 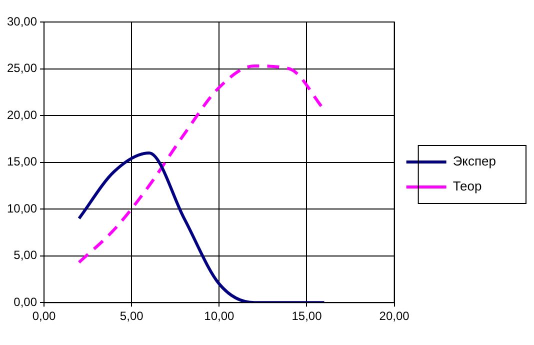 What do you see at coordinates (467, 186) in the screenshot?
I see `legend-label: Теор` at bounding box center [467, 186].